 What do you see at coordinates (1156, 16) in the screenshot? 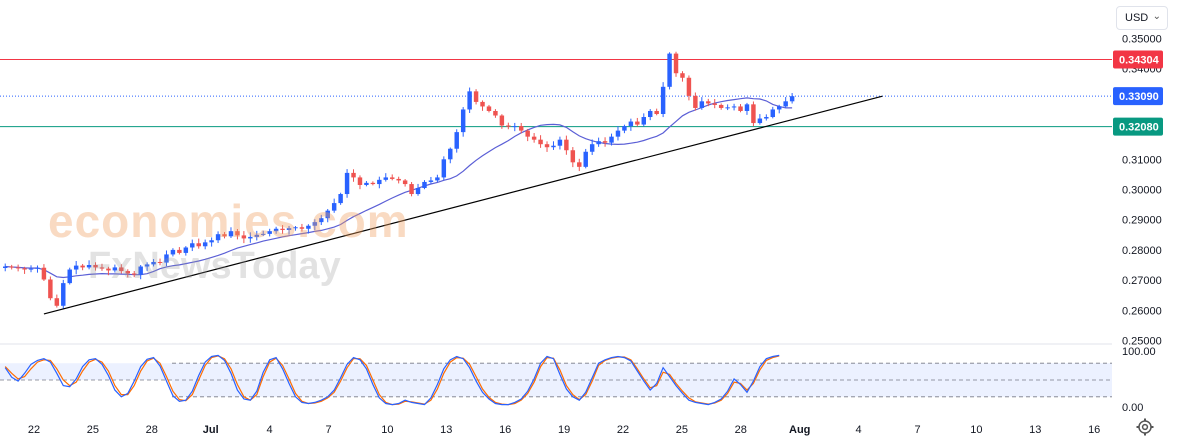
I see `chevron-down-icon: ⌄` at bounding box center [1156, 16].